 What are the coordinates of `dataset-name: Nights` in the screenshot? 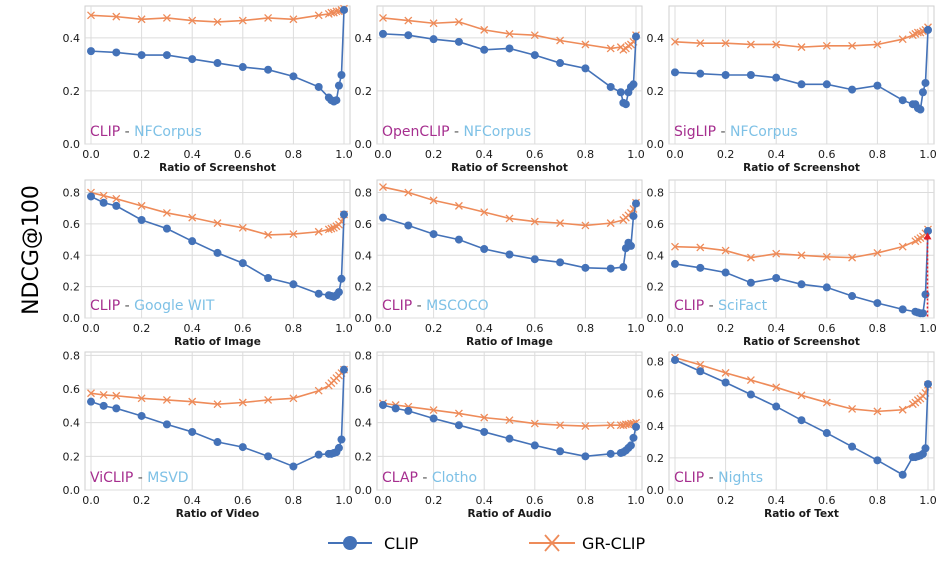 It's located at (740, 478).